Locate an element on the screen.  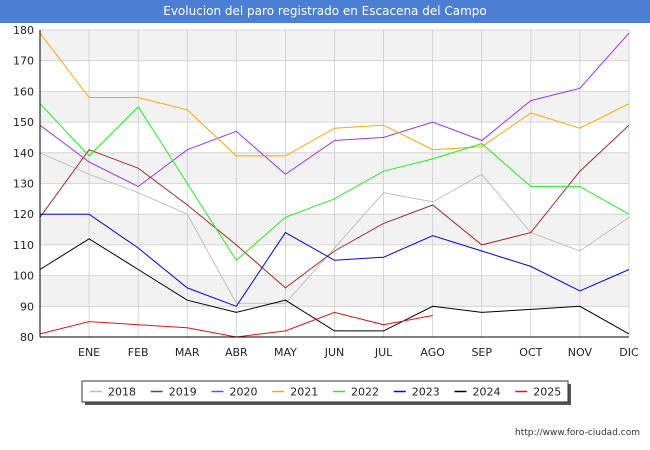
x-tick-label-MAR: MAR is located at coordinates (187, 352).